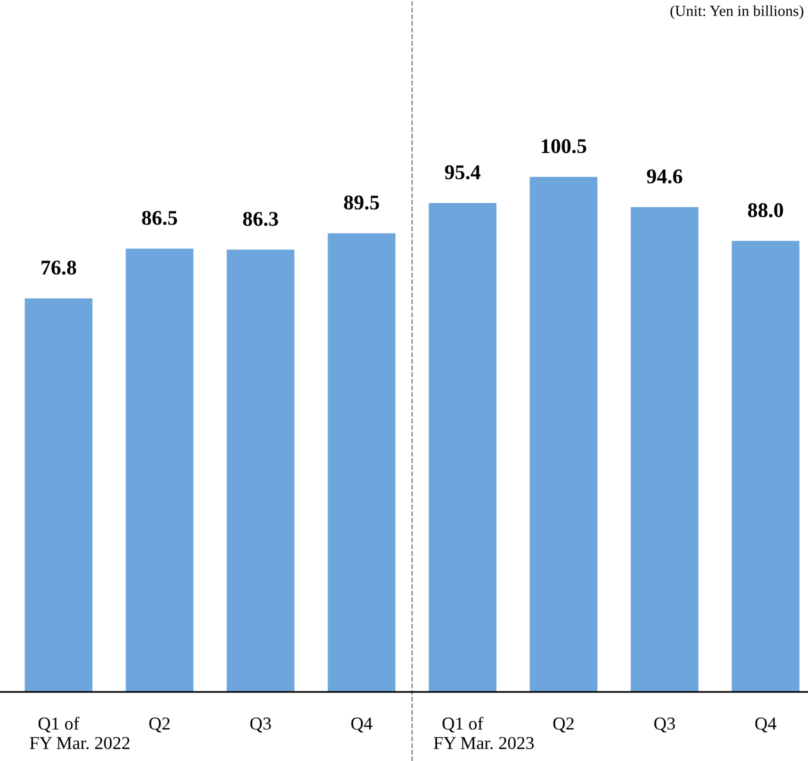 This screenshot has height=761, width=808. What do you see at coordinates (160, 218) in the screenshot?
I see `data-label: 86.5` at bounding box center [160, 218].